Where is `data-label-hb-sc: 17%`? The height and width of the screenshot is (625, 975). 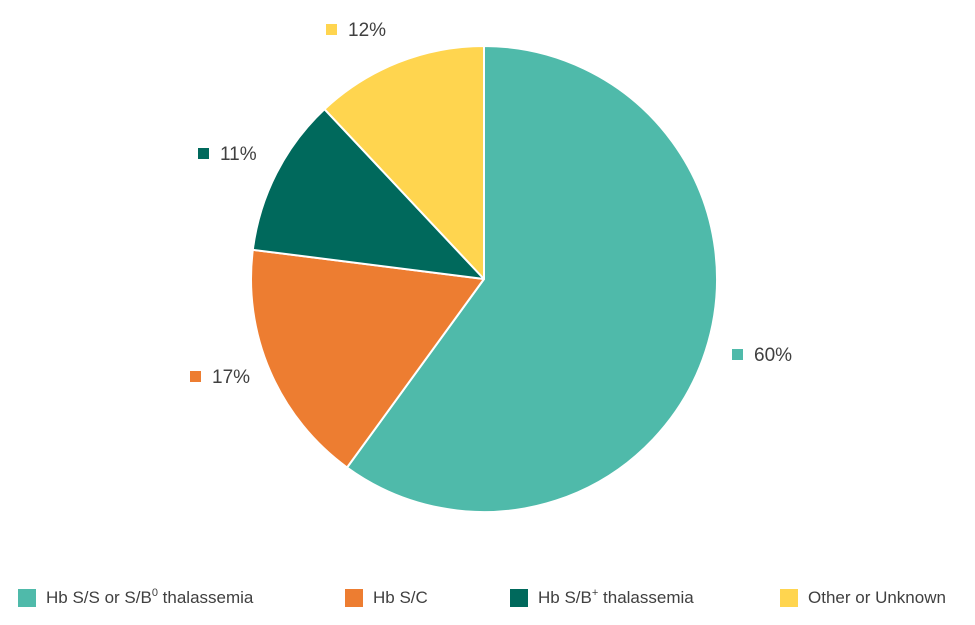
data-label-hb-sc: 17% is located at coordinates (220, 377).